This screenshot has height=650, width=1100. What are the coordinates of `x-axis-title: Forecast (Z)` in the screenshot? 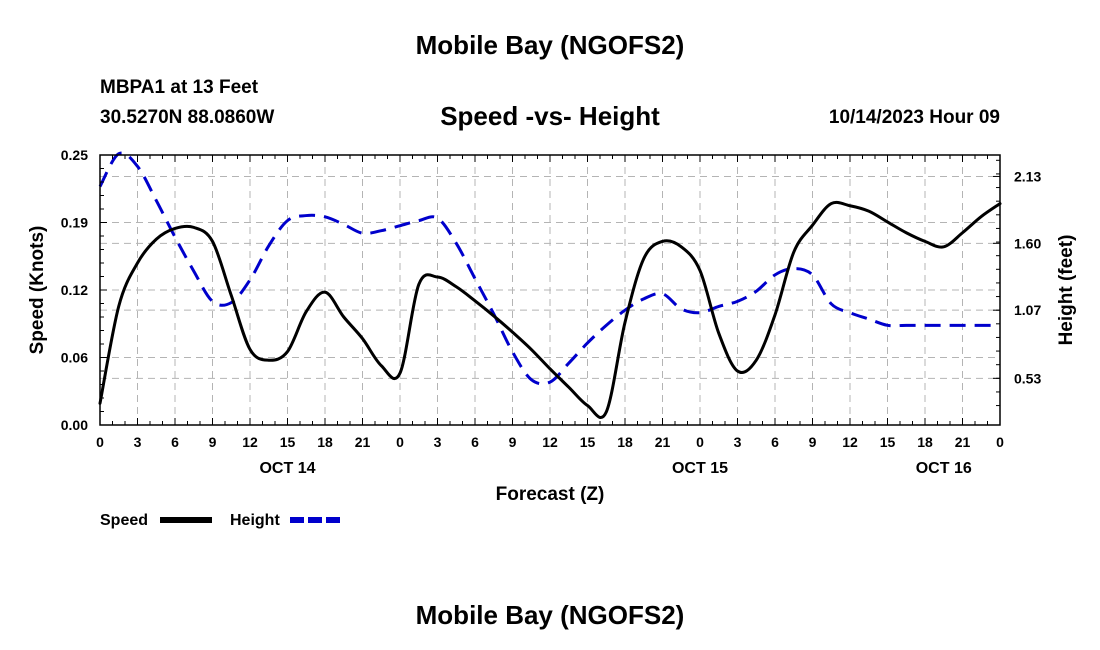 It's located at (550, 494).